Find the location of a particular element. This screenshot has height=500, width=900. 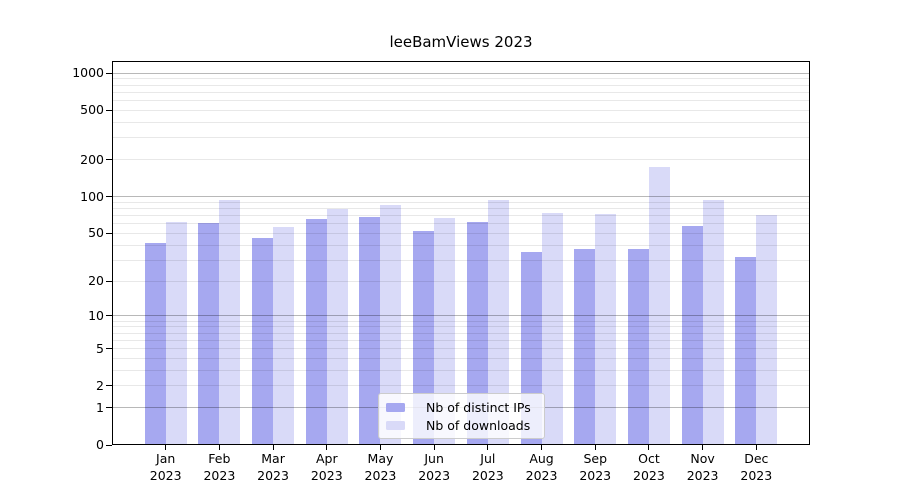

chart-title: leeBamViews 2023 is located at coordinates (461, 42).